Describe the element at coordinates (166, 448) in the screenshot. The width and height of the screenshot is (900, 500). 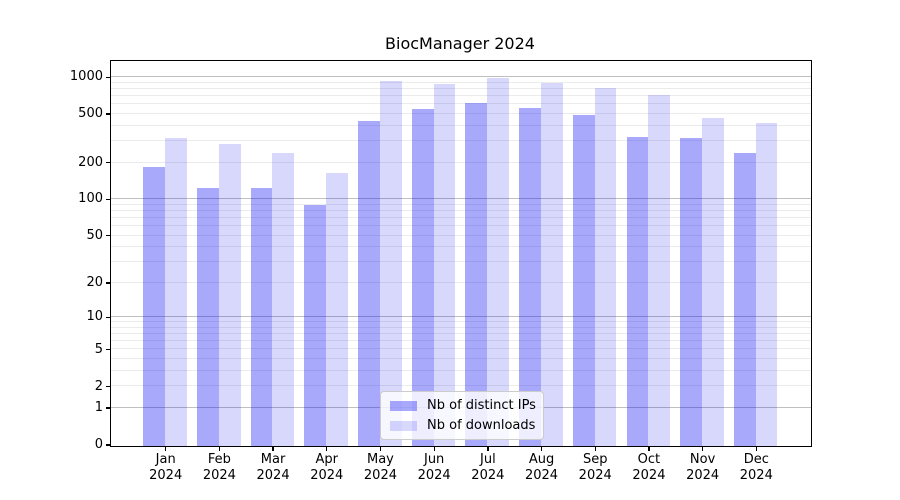
I see `x-tick-mark-jan-2024` at that location.